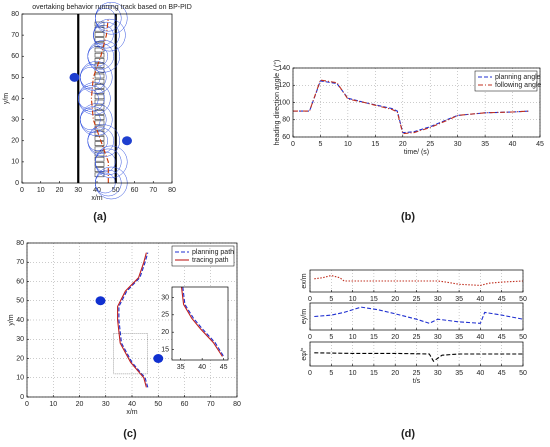  Describe the element at coordinates (277, 103) in the screenshot. I see `y-axis-label: heading direction angle / (°)` at that location.